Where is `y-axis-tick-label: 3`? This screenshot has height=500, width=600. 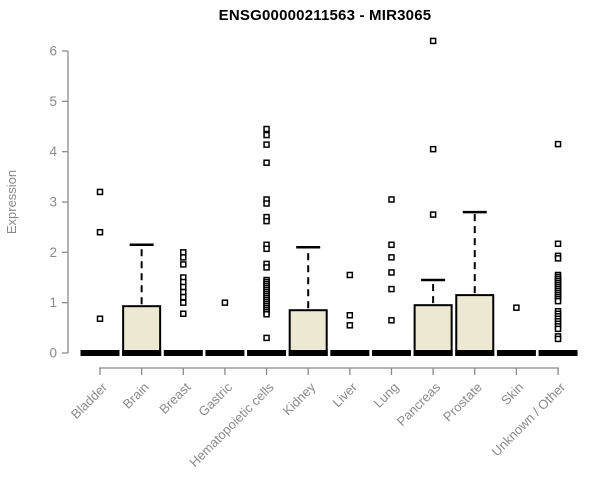
y-axis-tick-label: 3 is located at coordinates (53, 202).